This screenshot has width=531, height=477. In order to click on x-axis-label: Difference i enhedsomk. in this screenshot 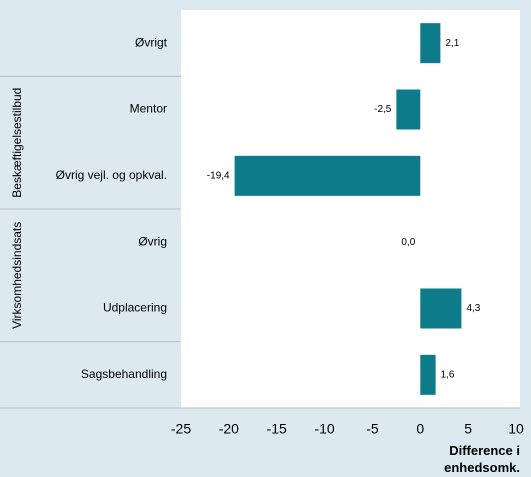, I will do `click(482, 459)`.